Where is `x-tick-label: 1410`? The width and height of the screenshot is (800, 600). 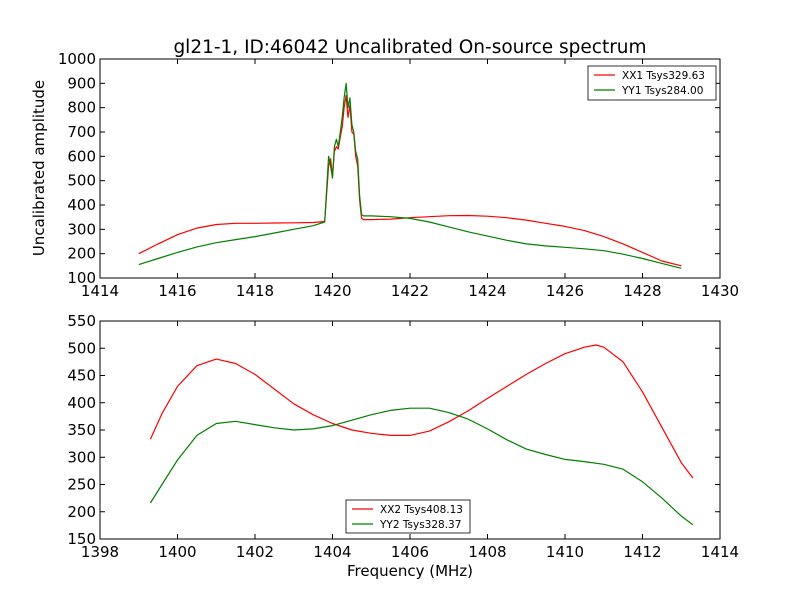 x-tick-label: 1410 is located at coordinates (565, 552).